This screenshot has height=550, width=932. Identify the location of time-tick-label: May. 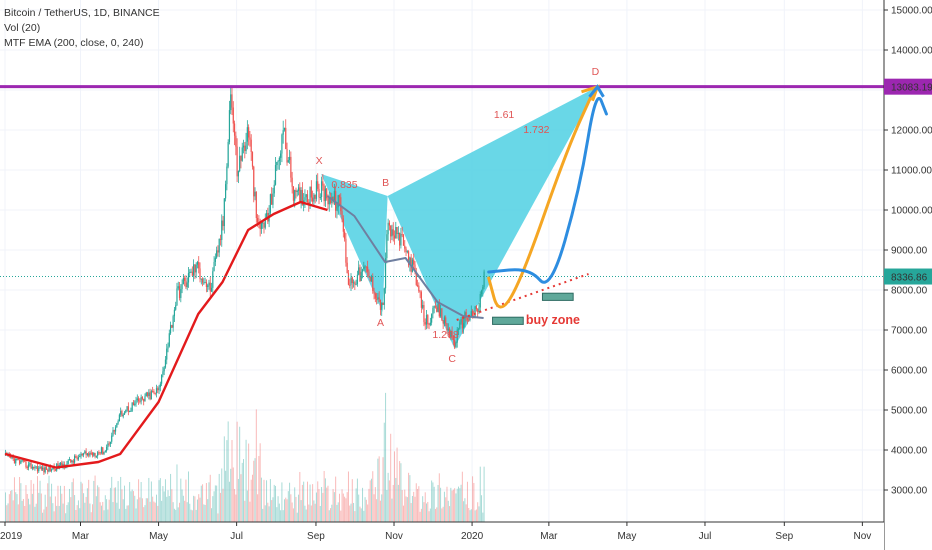
(626, 536).